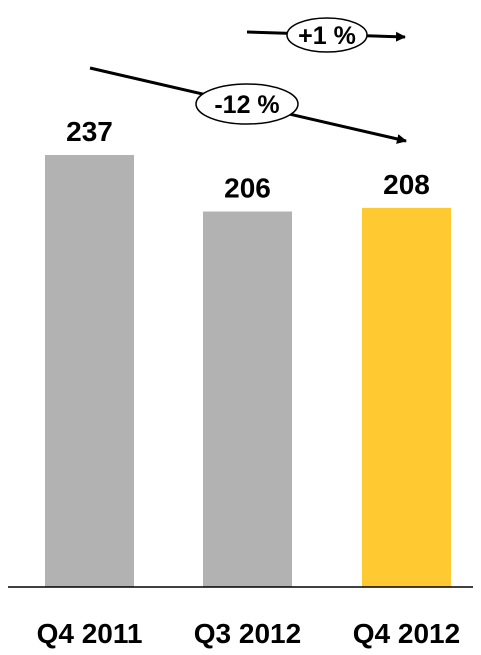 This screenshot has height=655, width=481. I want to click on change-label: +1 %, so click(327, 36).